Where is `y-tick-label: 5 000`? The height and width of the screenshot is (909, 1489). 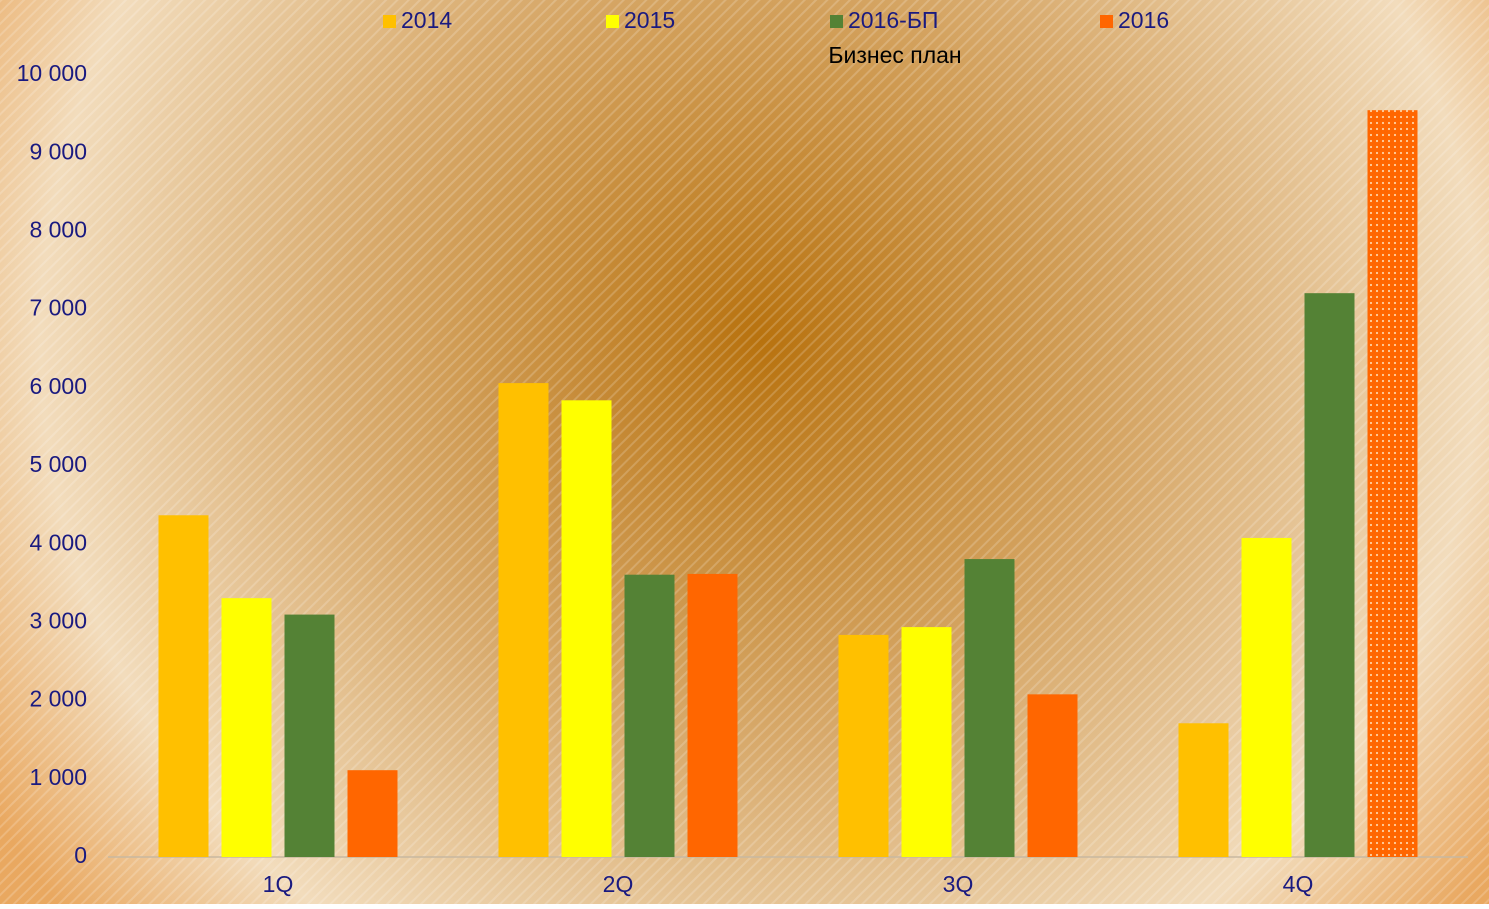
y-tick-label: 5 000 is located at coordinates (58, 464).